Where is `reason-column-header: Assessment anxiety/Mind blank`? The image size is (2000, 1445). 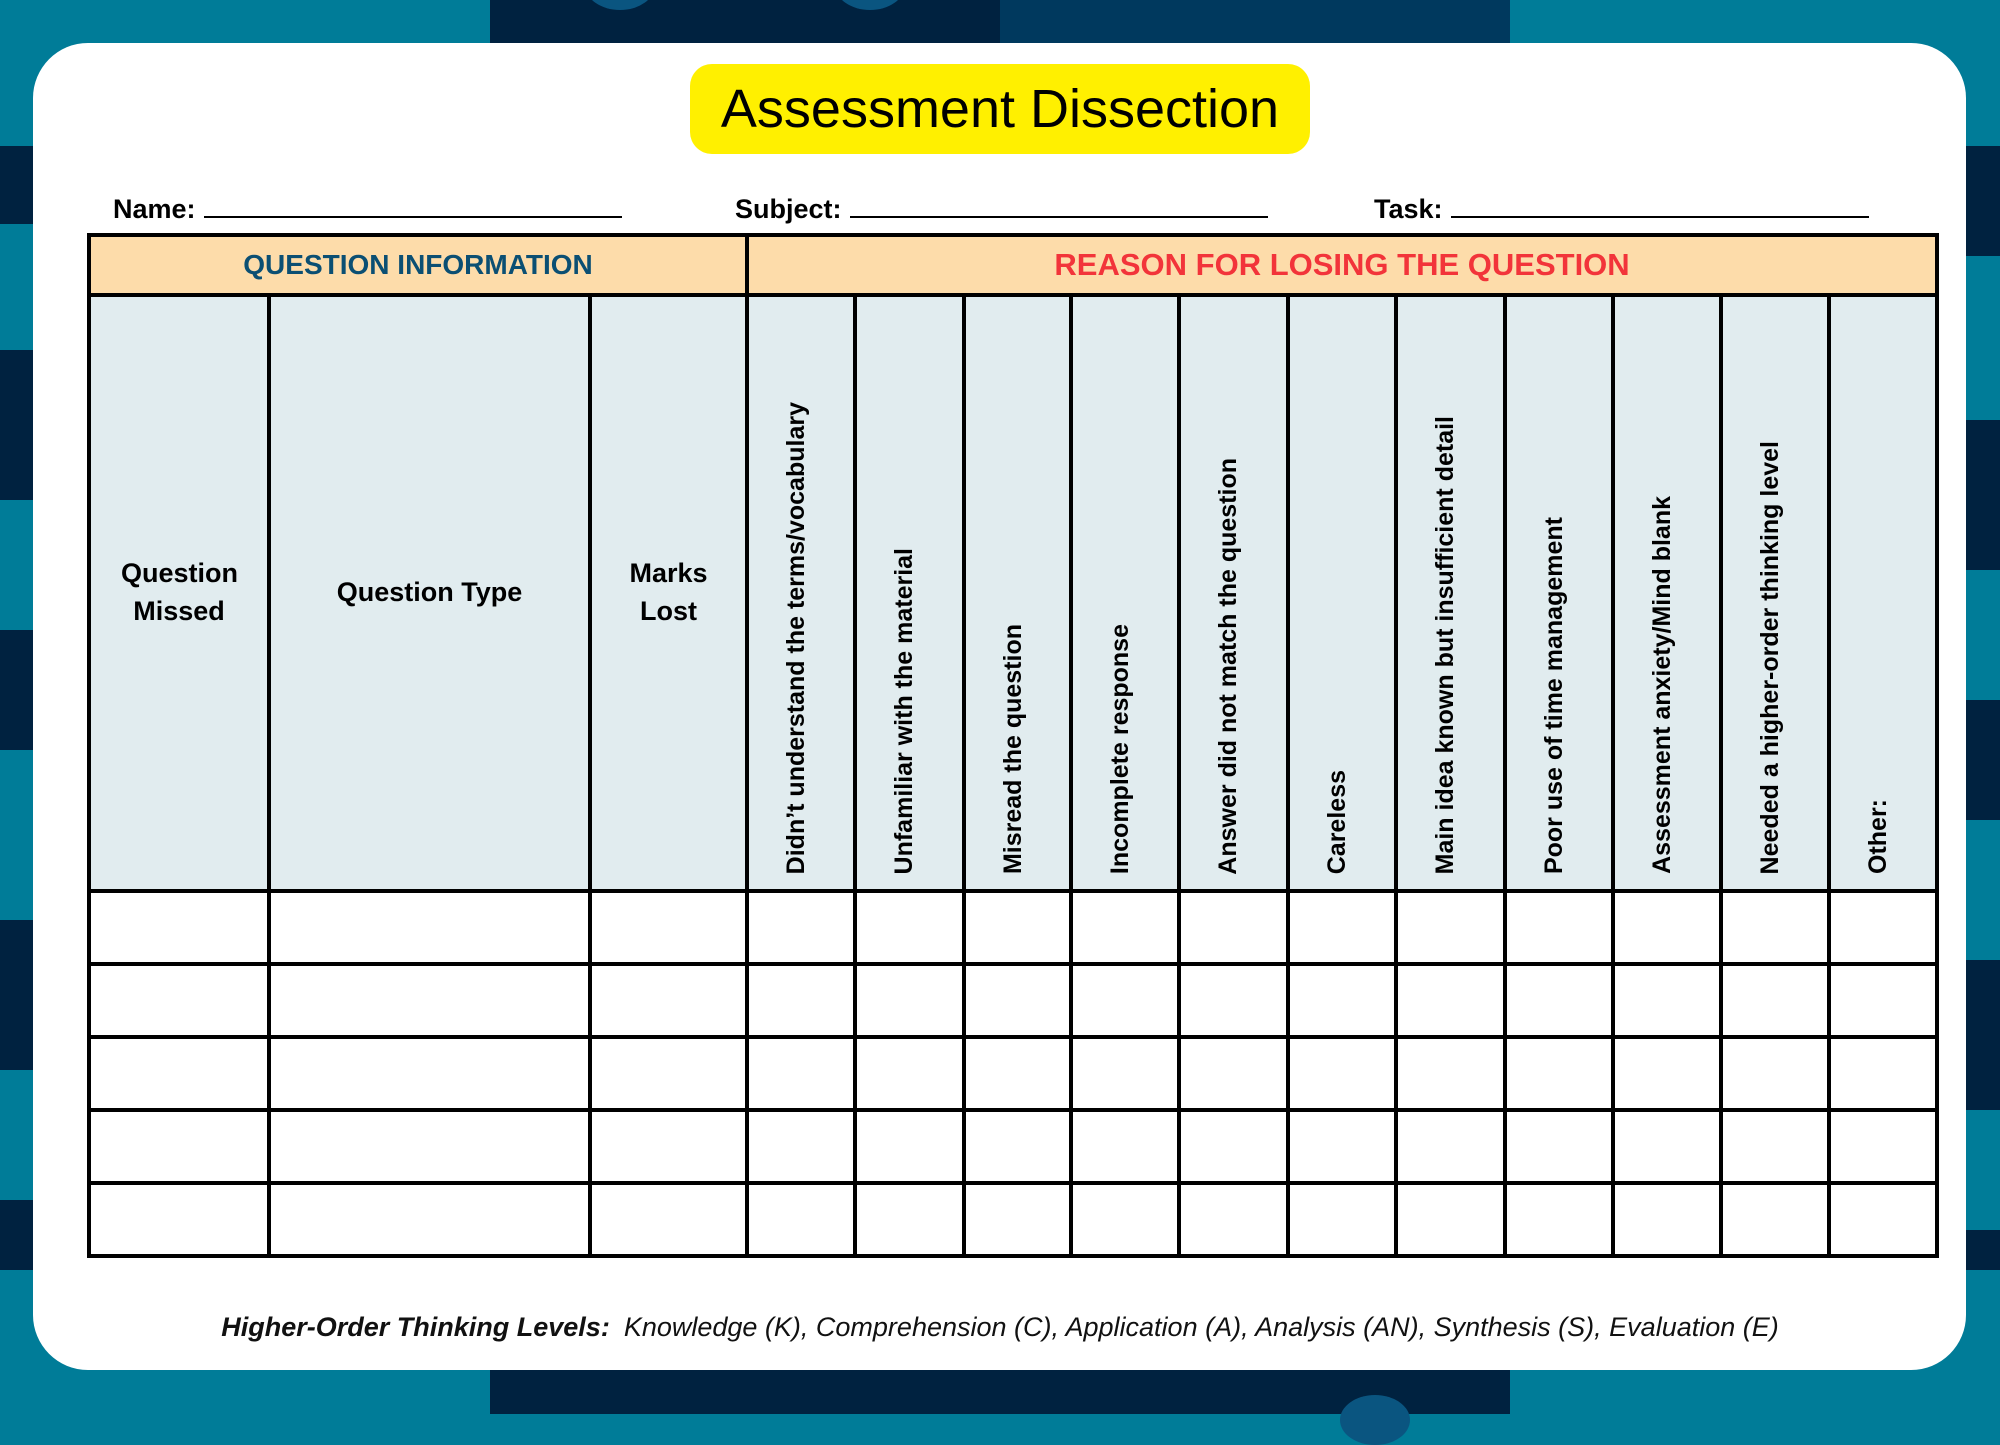 reason-column-header: Assessment anxiety/Mind blank is located at coordinates (1667, 593).